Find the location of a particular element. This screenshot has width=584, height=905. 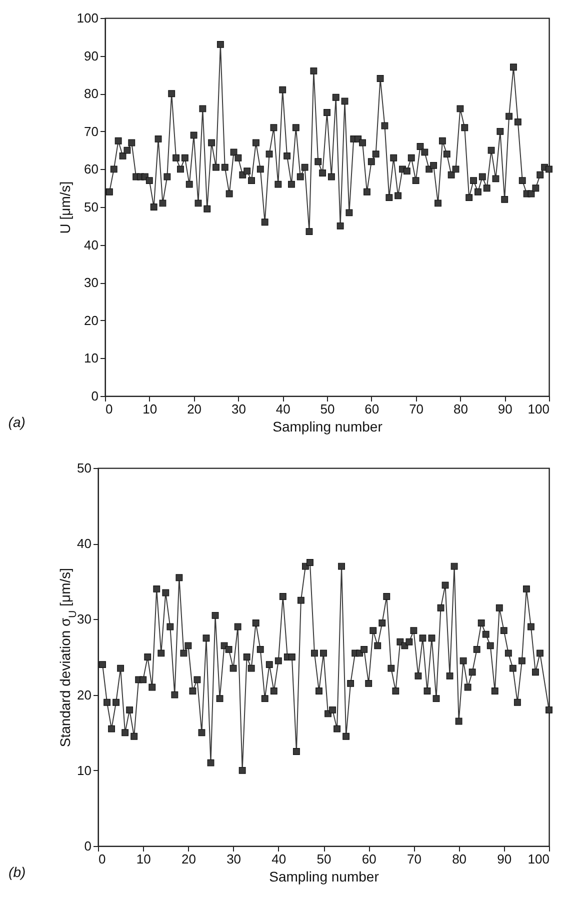

x-tick-label: 0 is located at coordinates (109, 409).